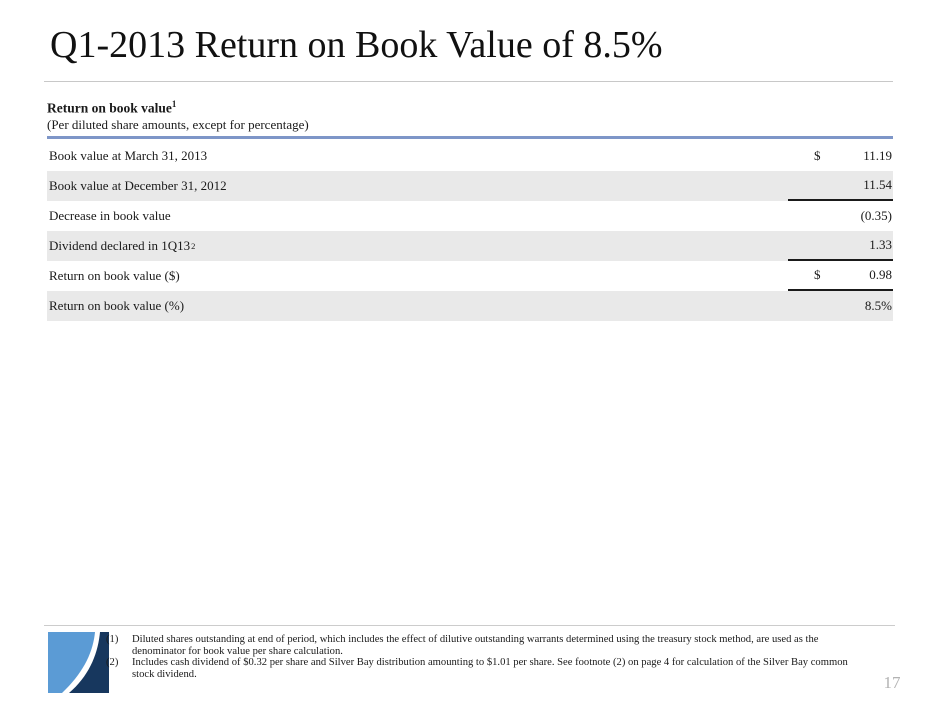 Image resolution: width=940 pixels, height=705 pixels. Describe the element at coordinates (880, 244) in the screenshot. I see `row-value: 1.33` at that location.